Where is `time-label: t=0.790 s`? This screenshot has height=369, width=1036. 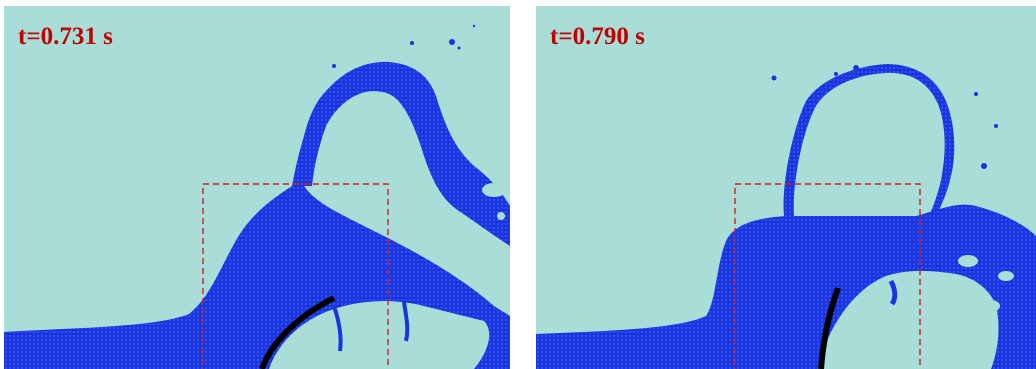 time-label: t=0.790 s is located at coordinates (597, 36).